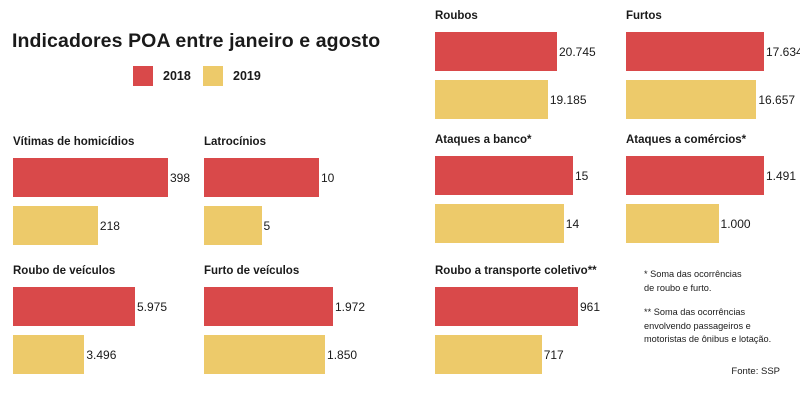 This screenshot has height=400, width=800. I want to click on panel-title: Ataques a comércios*, so click(686, 140).